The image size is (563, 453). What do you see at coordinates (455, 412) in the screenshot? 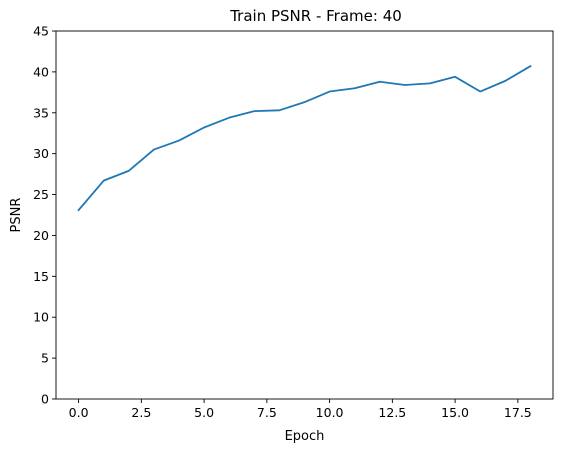
I see `x-tick-label: 15.0` at bounding box center [455, 412].